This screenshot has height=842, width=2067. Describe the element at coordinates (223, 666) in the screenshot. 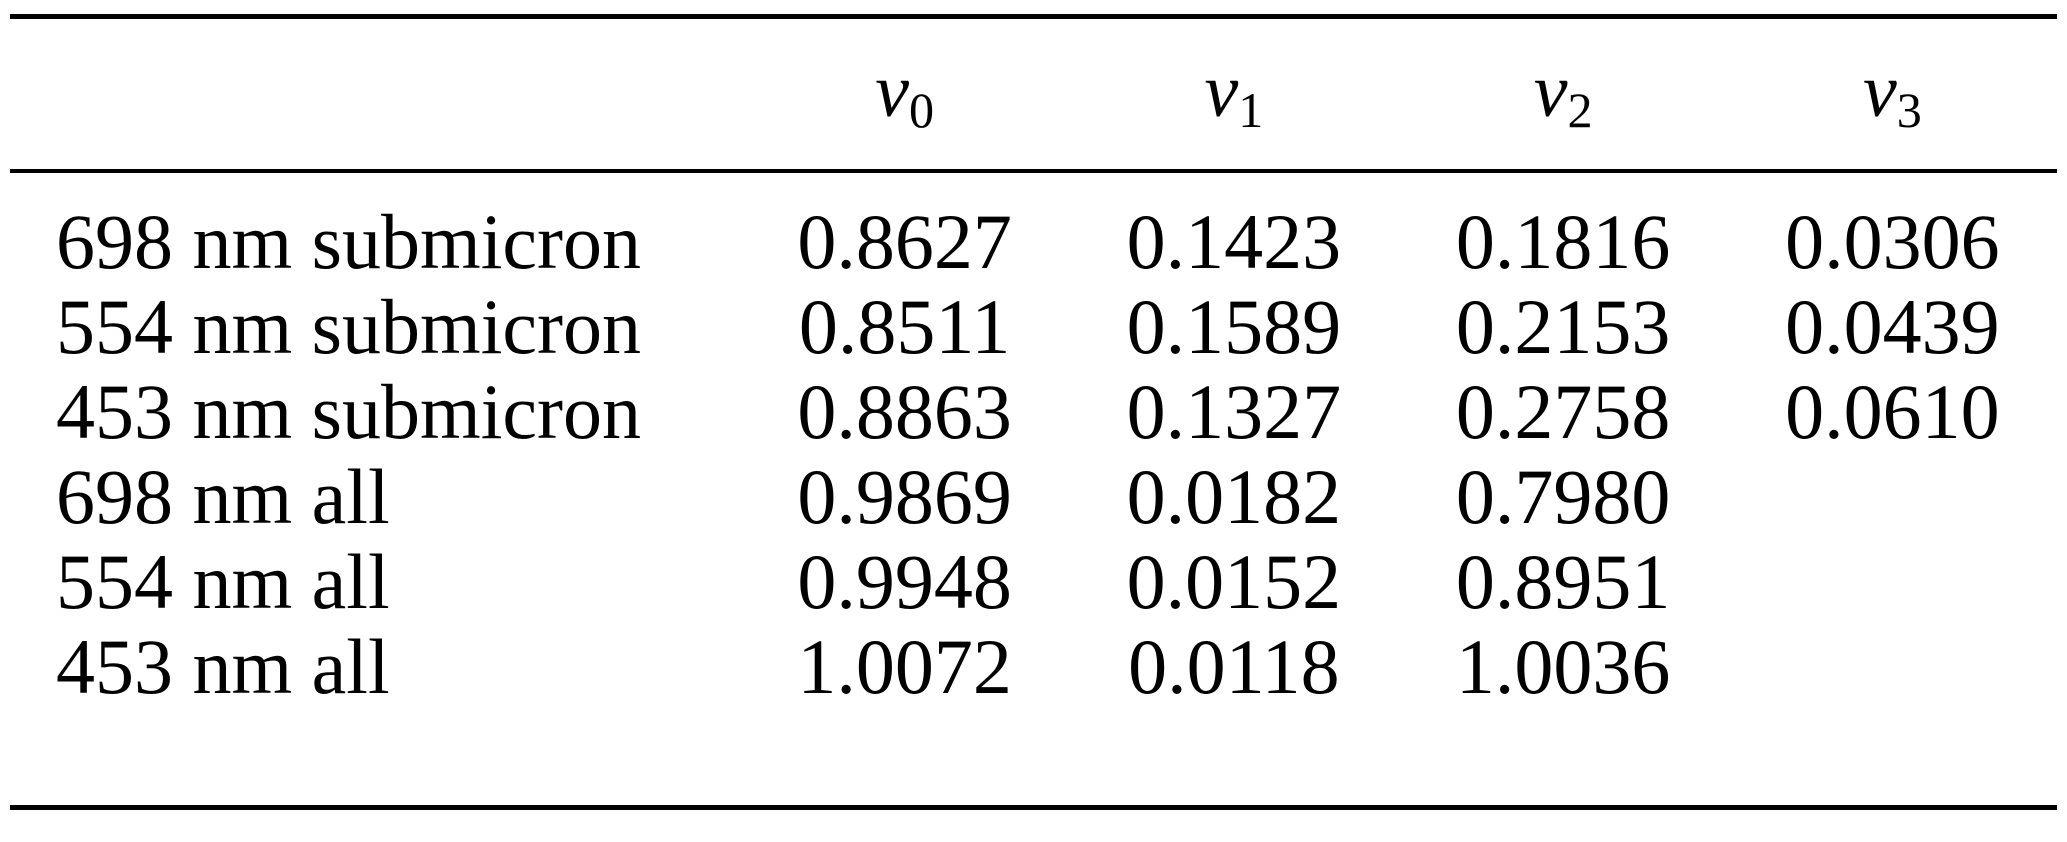

I see `row-label: 453 nm all` at that location.